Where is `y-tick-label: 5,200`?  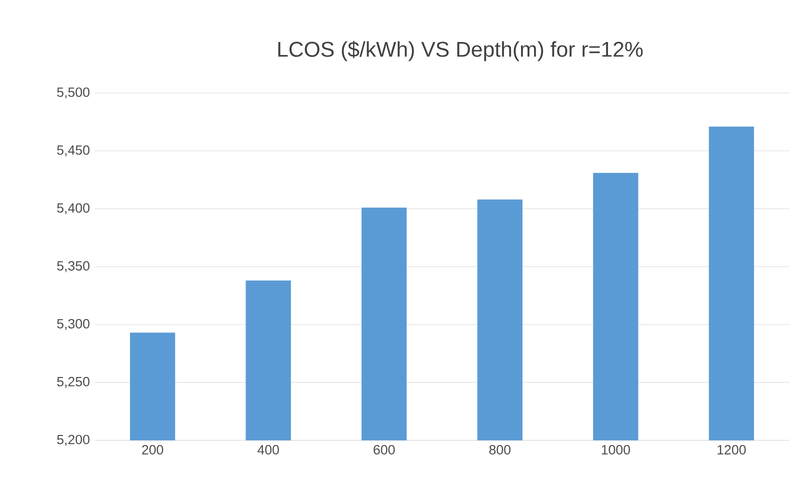
y-tick-label: 5,200 is located at coordinates (73, 440).